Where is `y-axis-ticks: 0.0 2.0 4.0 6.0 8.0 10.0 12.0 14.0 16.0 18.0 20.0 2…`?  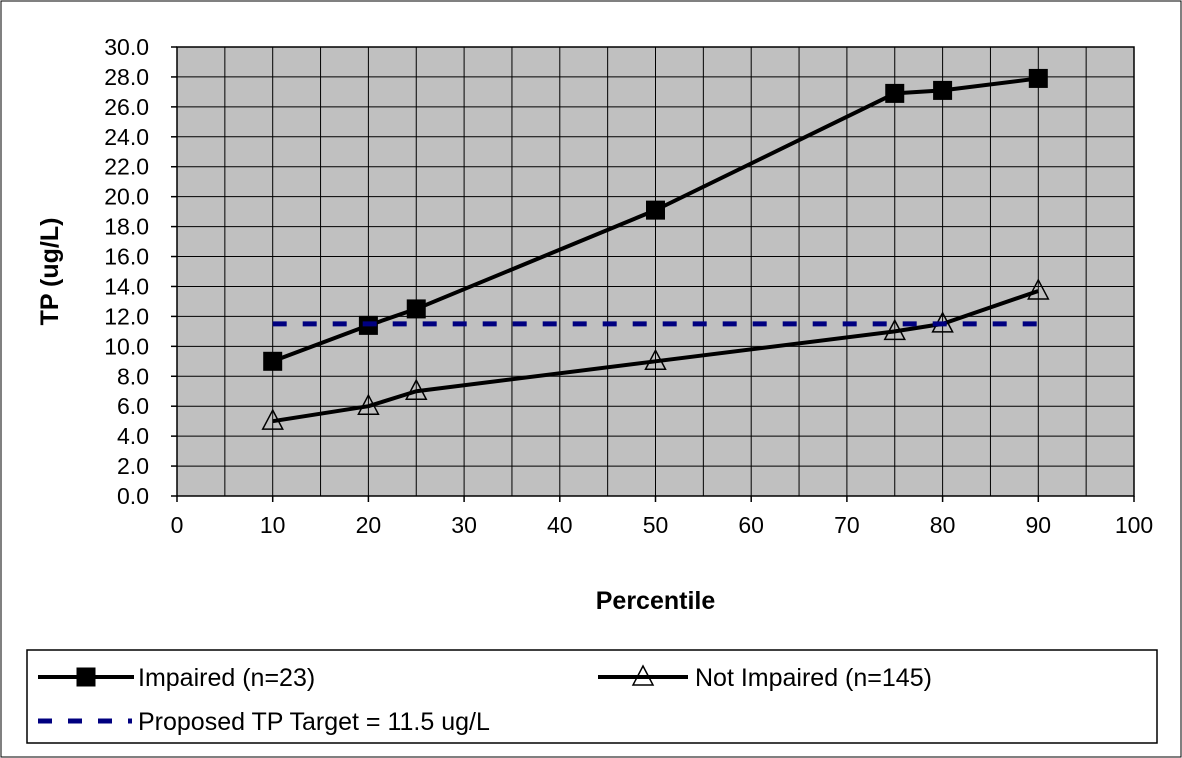
y-axis-ticks: 0.0 2.0 4.0 6.0 8.0 10.0 12.0 14.0 16.0 18.0 20.0 2… is located at coordinates (140, 271).